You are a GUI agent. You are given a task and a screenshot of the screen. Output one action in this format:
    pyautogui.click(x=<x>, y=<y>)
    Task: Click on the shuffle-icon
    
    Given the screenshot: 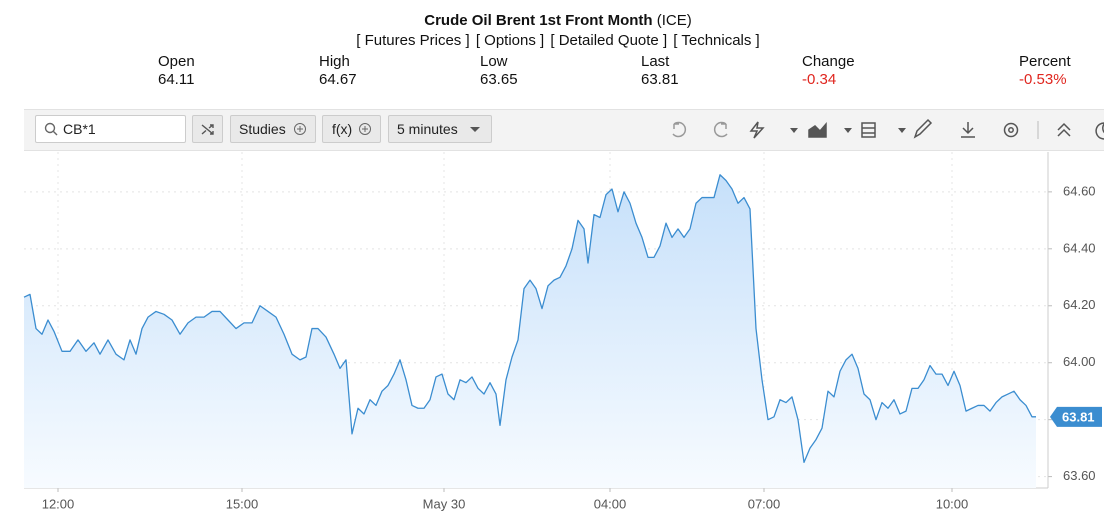 What is the action you would take?
    pyautogui.click(x=207, y=129)
    